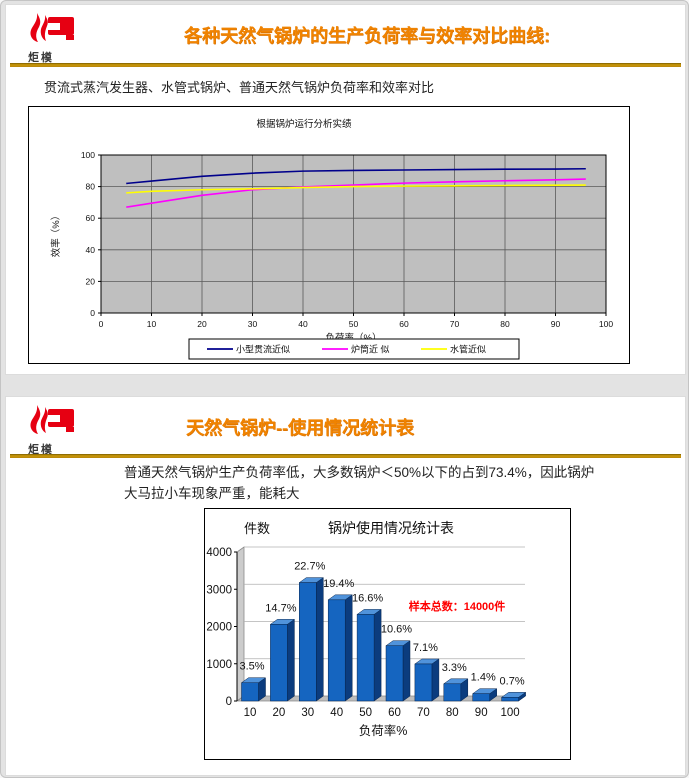 This screenshot has width=689, height=778. What do you see at coordinates (370, 349) in the screenshot?
I see `svg-text: 炉筒近 似` at bounding box center [370, 349].